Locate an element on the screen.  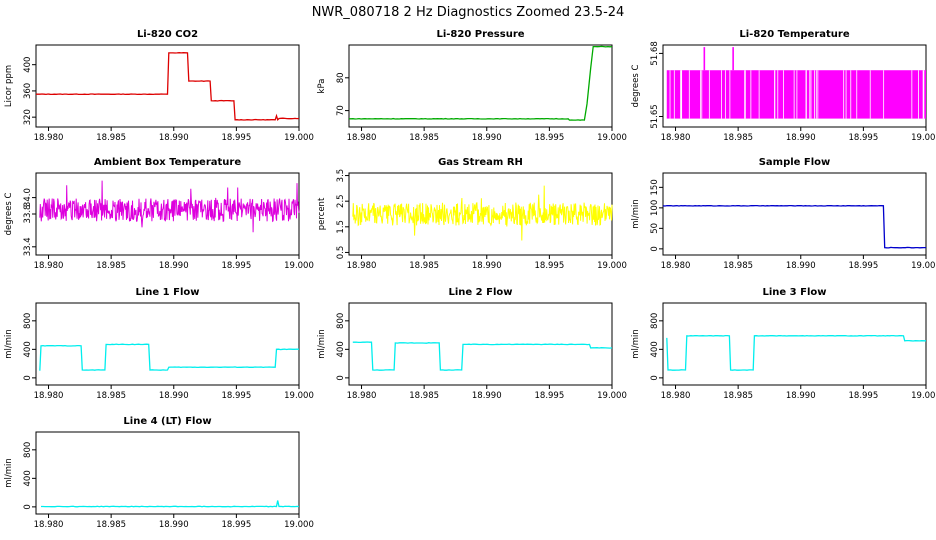
y-tick-label: 51.65 is located at coordinates (655, 116).